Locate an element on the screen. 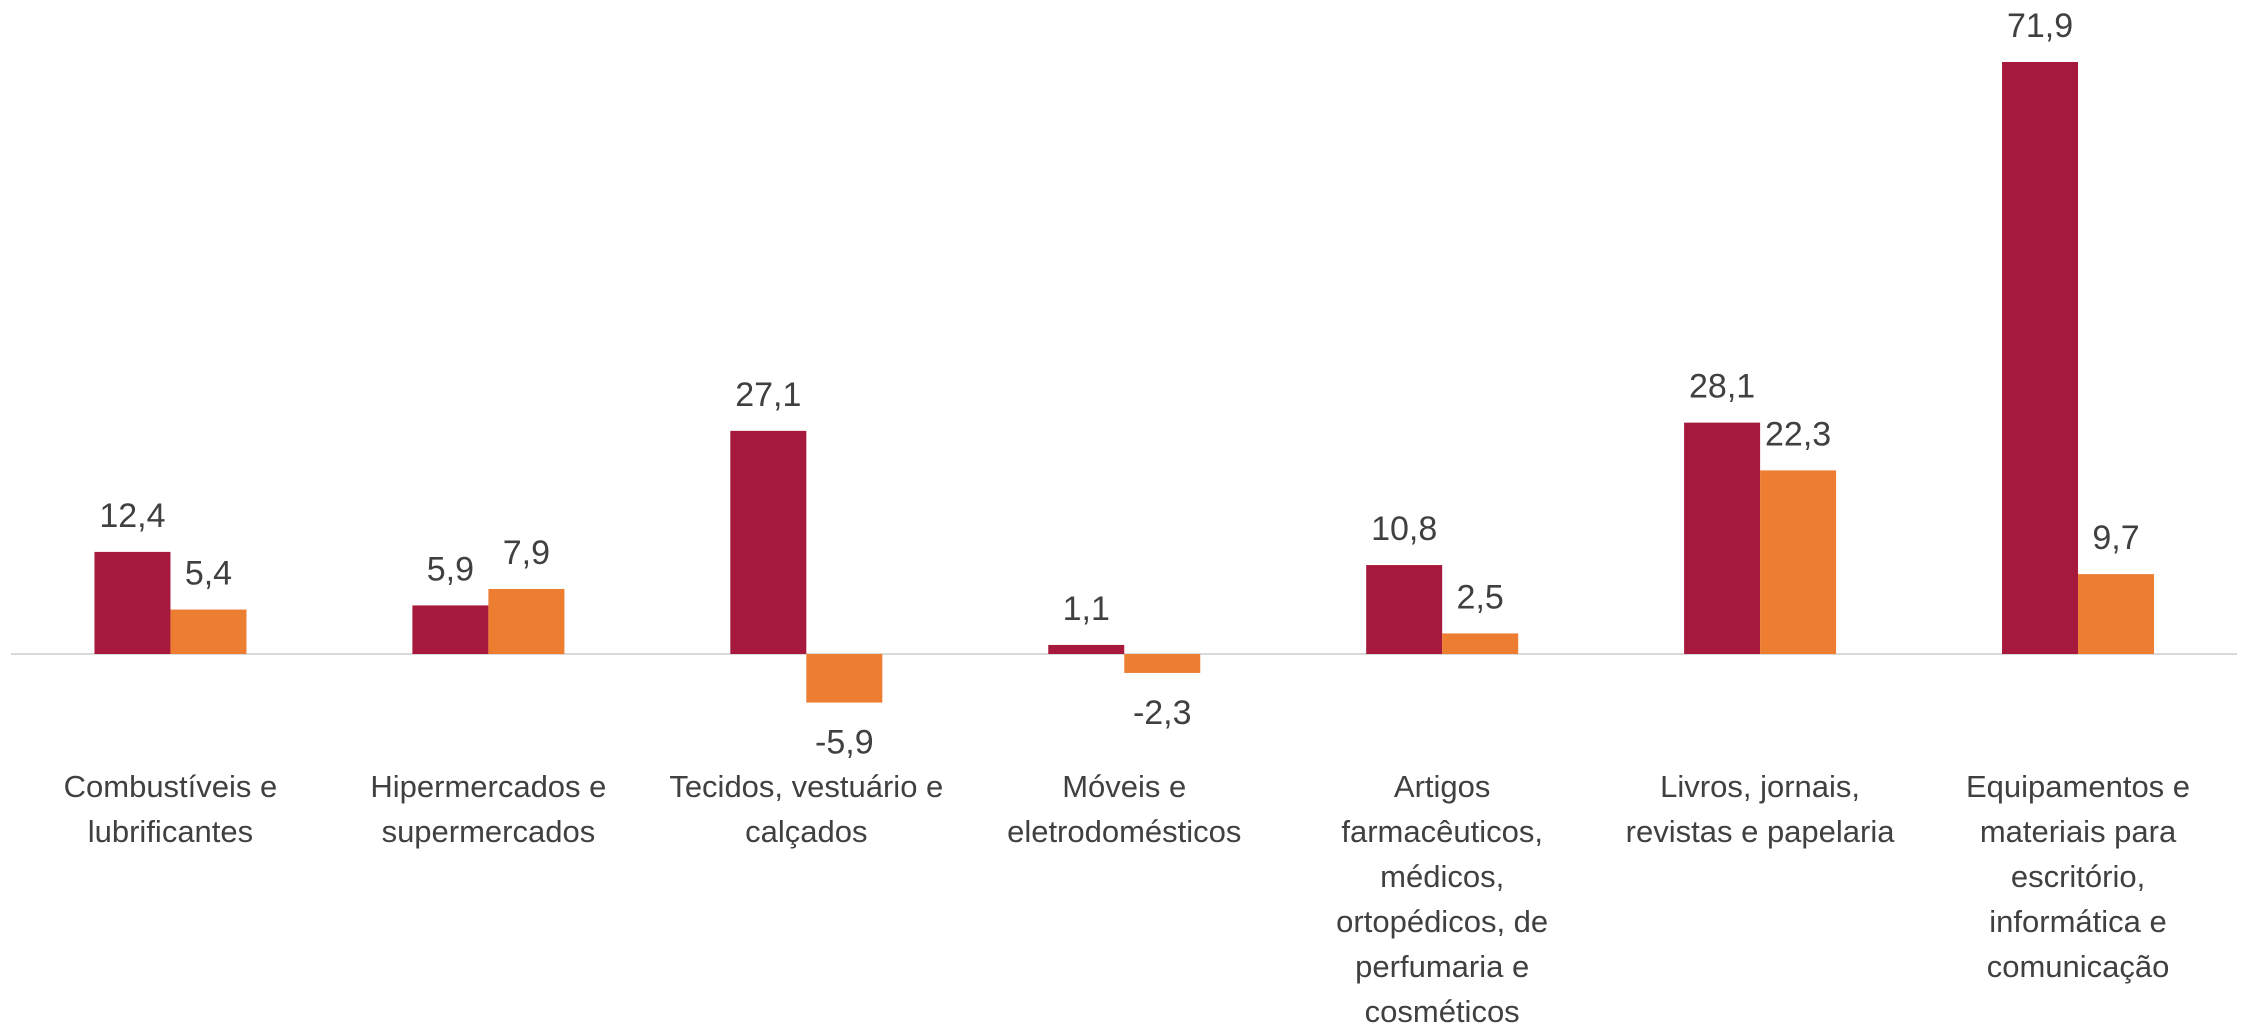  value-label: 5,9 is located at coordinates (450, 569).